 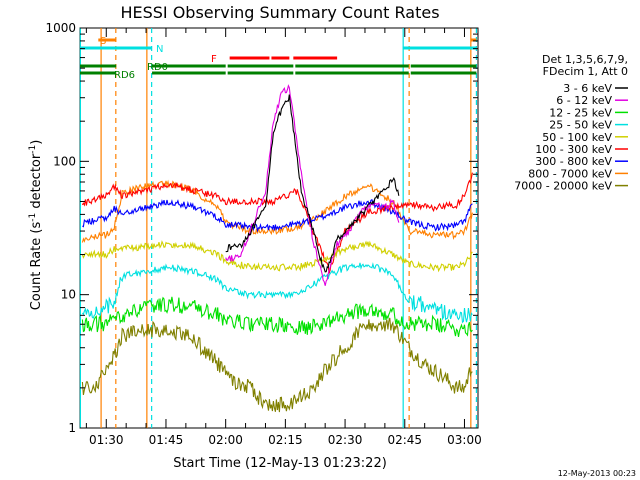 I want to click on legend-entry-label: 25 - 50 keV, so click(x=580, y=125).